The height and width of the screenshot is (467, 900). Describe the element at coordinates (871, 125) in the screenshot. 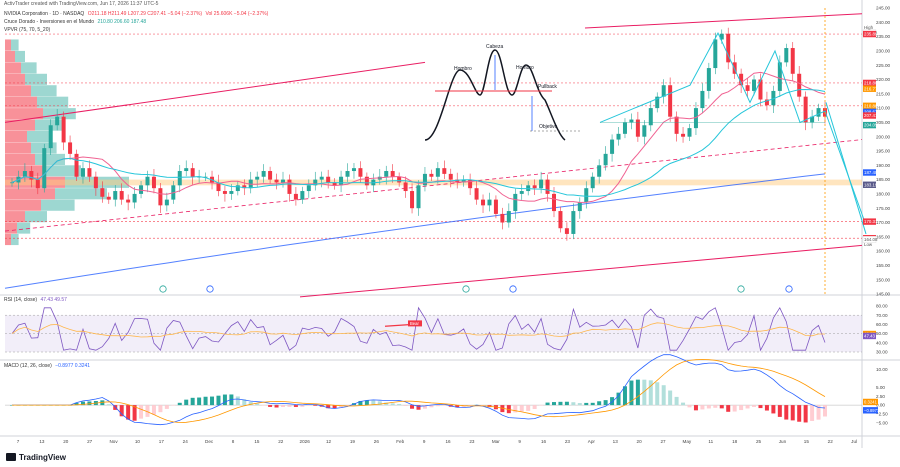

I see `price-label-text: 204.05` at that location.